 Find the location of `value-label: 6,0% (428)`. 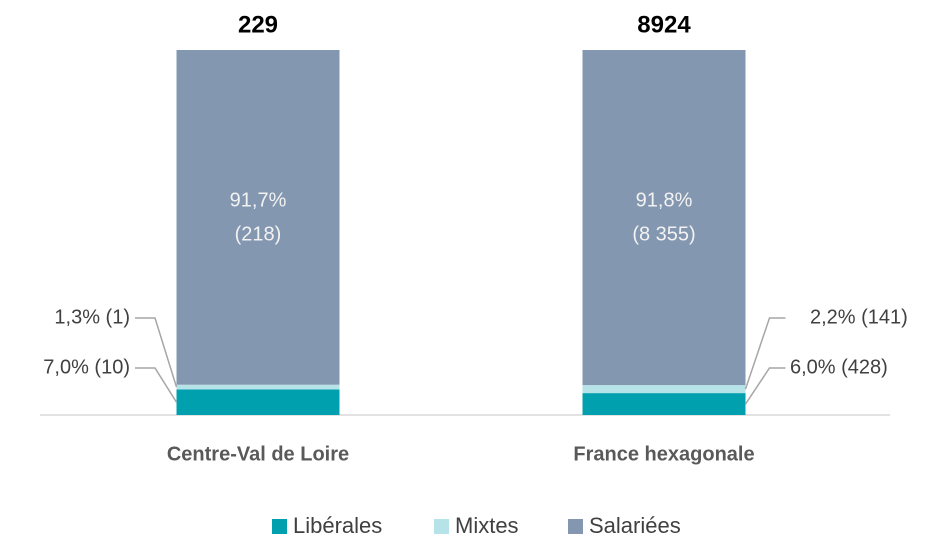

value-label: 6,0% (428) is located at coordinates (839, 367).